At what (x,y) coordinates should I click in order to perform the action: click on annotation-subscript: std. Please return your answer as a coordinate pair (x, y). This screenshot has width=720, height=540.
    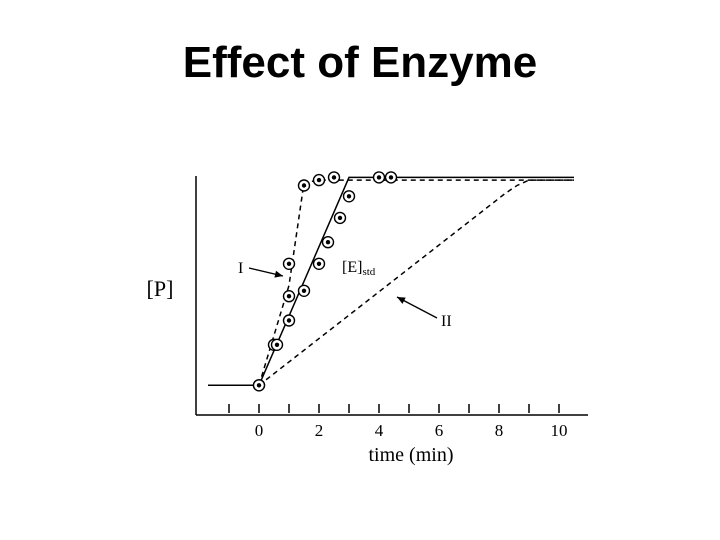
    Looking at the image, I should click on (368, 272).